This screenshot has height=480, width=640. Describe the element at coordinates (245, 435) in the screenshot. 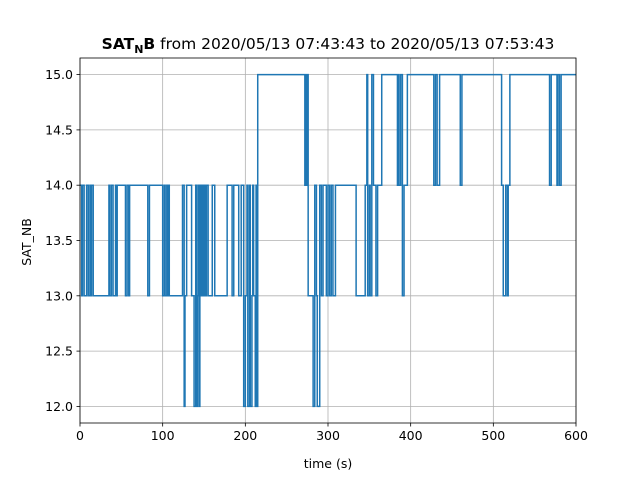

I see `x-tick-label: 200` at that location.